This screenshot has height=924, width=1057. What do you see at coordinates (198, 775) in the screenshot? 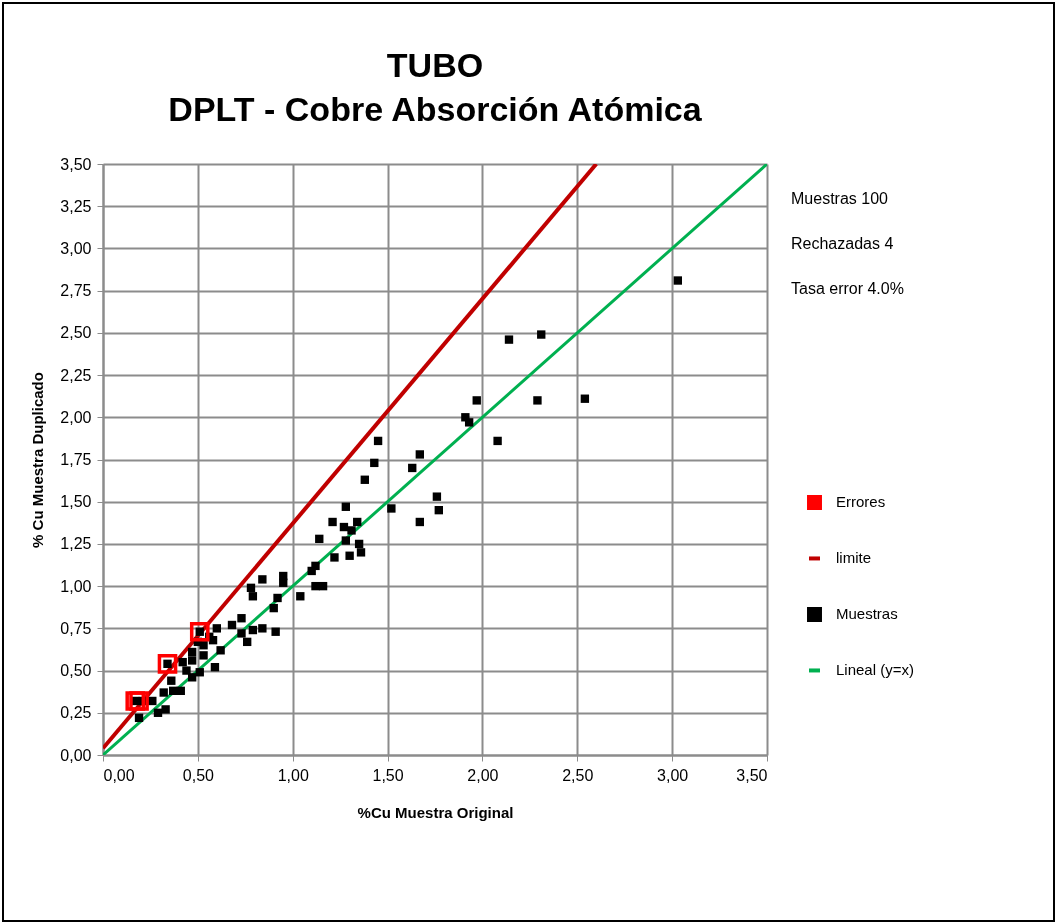
I see `x-tick-label: 0,50` at bounding box center [198, 775].